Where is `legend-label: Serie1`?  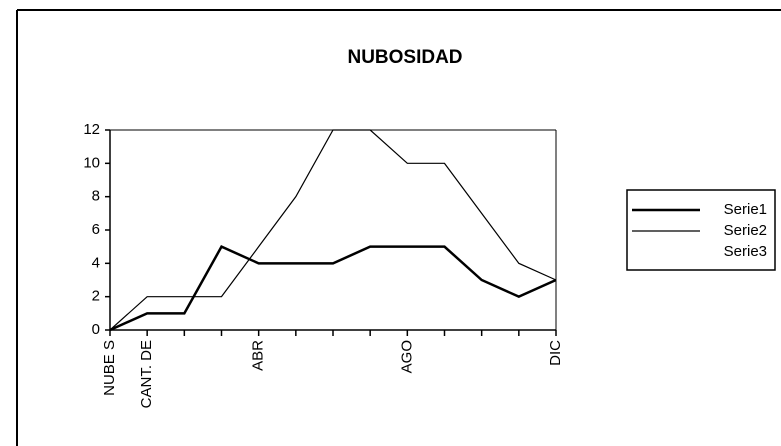
legend-label: Serie1 is located at coordinates (745, 209).